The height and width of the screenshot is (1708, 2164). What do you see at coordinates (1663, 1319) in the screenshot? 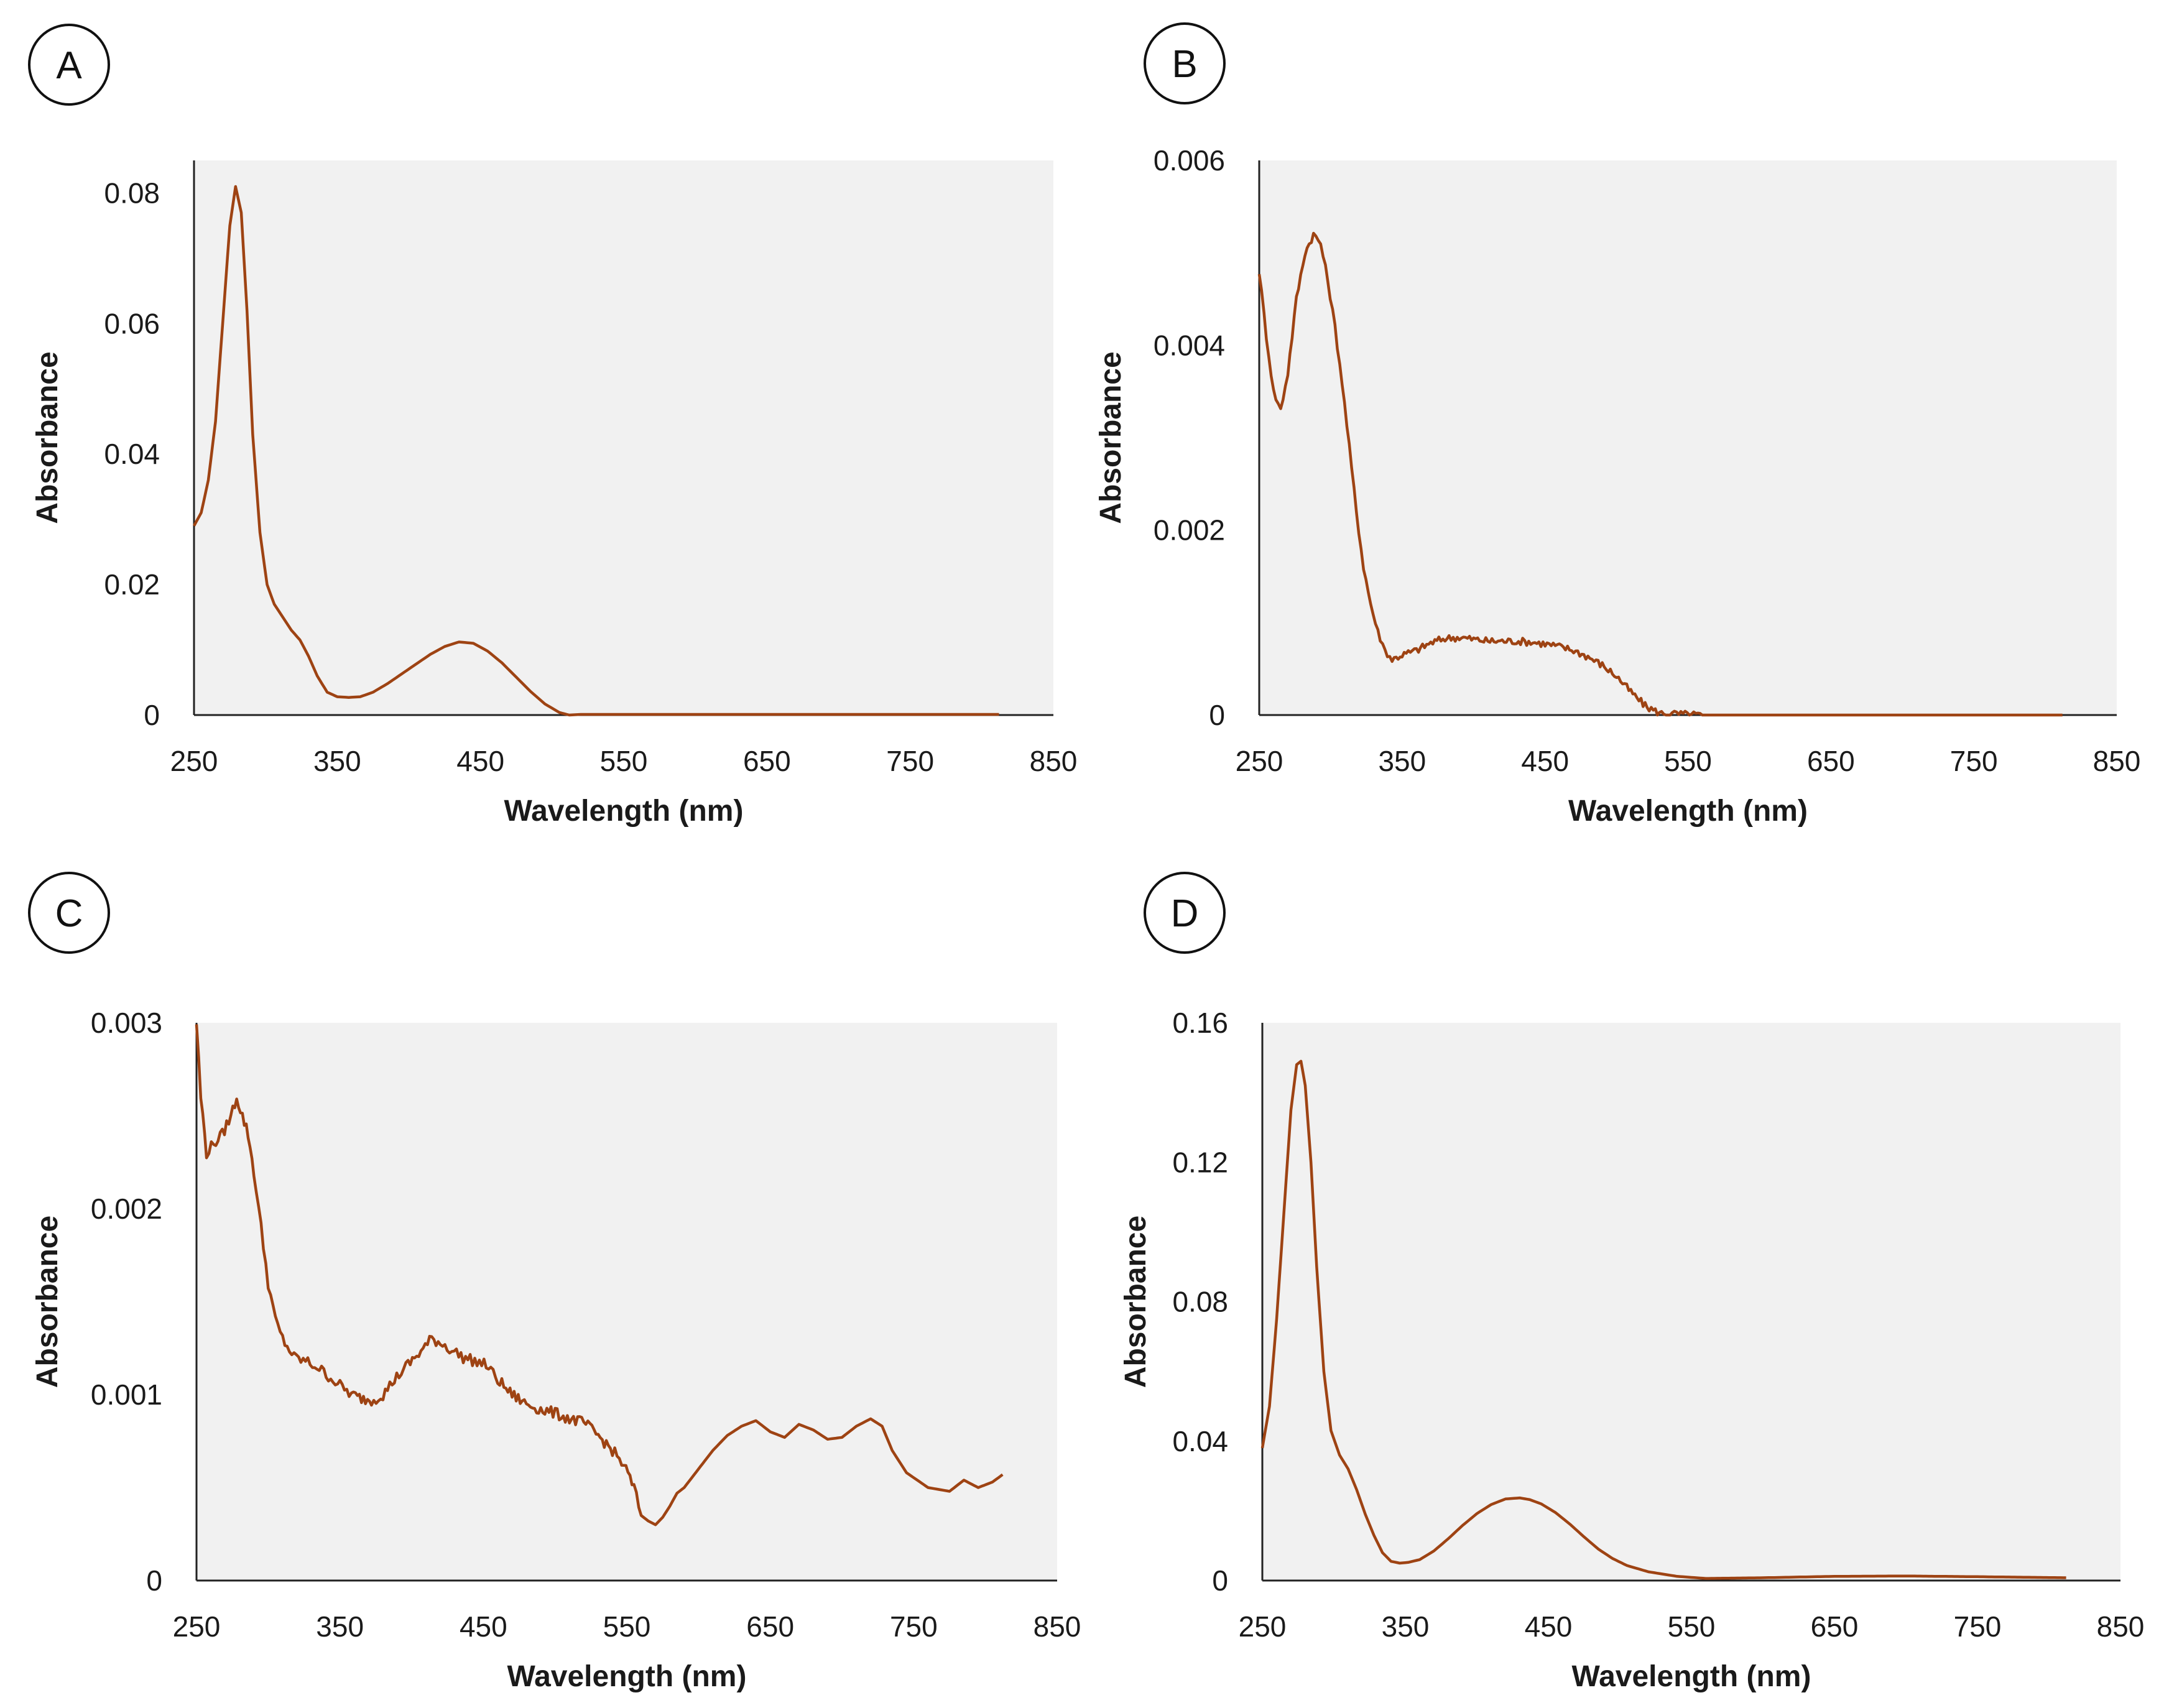
I see `spectrum-line-d` at bounding box center [1663, 1319].